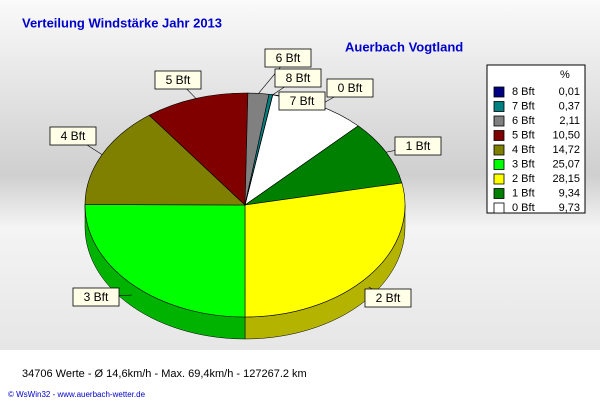 The image size is (600, 417). I want to click on callout-label: 3 Bft, so click(96, 297).